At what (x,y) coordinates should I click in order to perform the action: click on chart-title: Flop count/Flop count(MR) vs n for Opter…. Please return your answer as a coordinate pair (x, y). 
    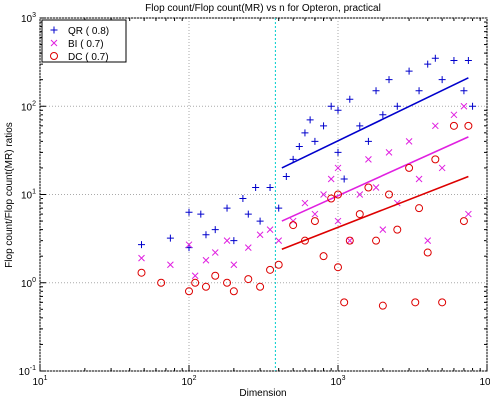
    Looking at the image, I should click on (263, 8).